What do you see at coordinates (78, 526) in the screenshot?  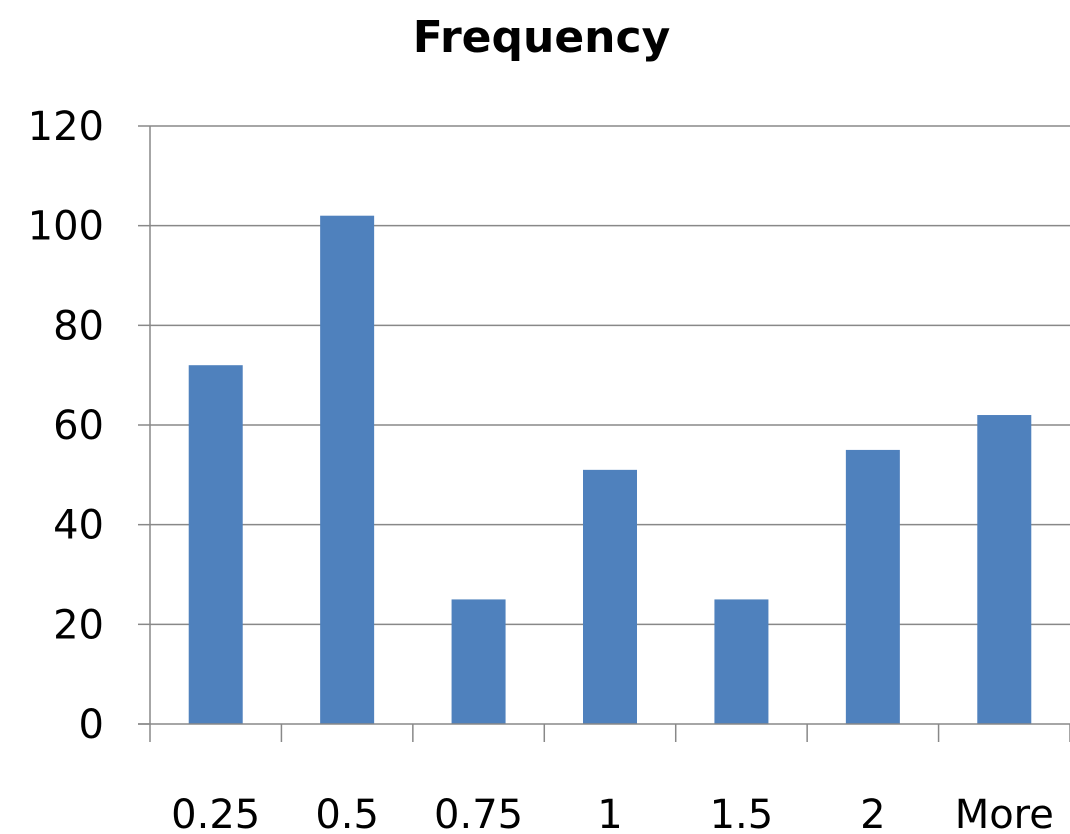 I see `y-tick-label: 40` at bounding box center [78, 526].